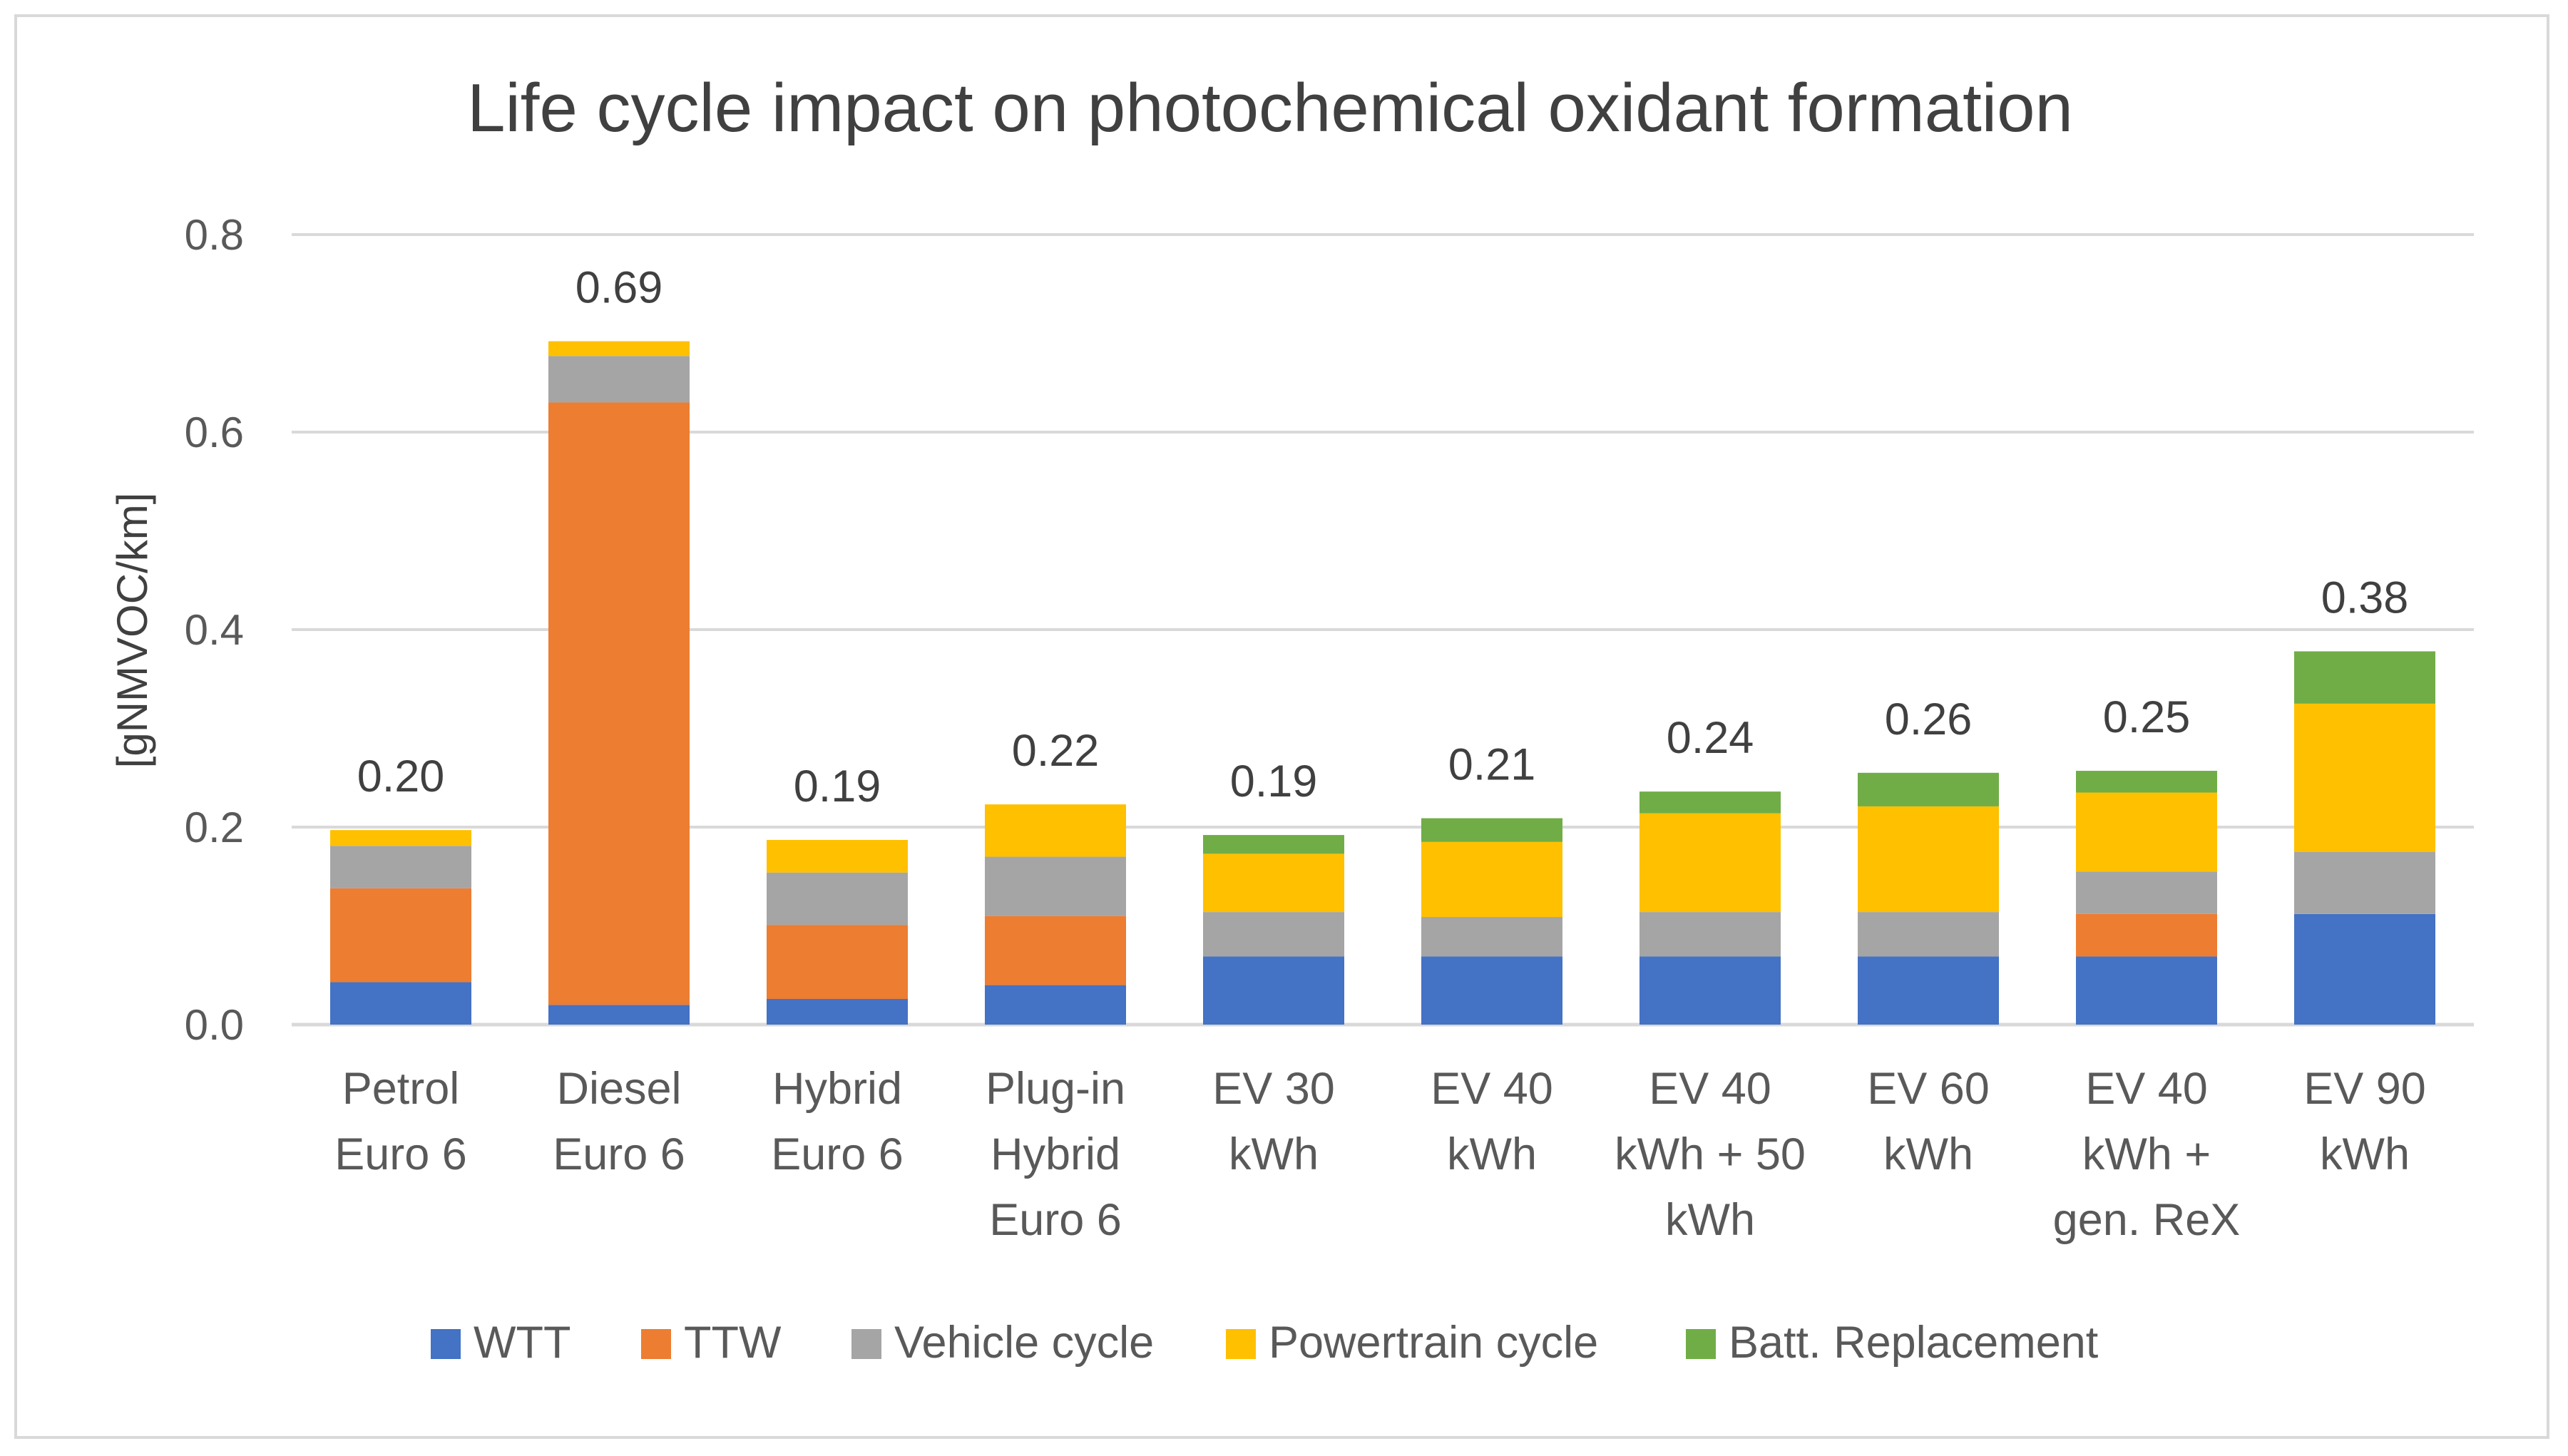  Describe the element at coordinates (1024, 1343) in the screenshot. I see `legend-label: Vehicle cycle` at that location.